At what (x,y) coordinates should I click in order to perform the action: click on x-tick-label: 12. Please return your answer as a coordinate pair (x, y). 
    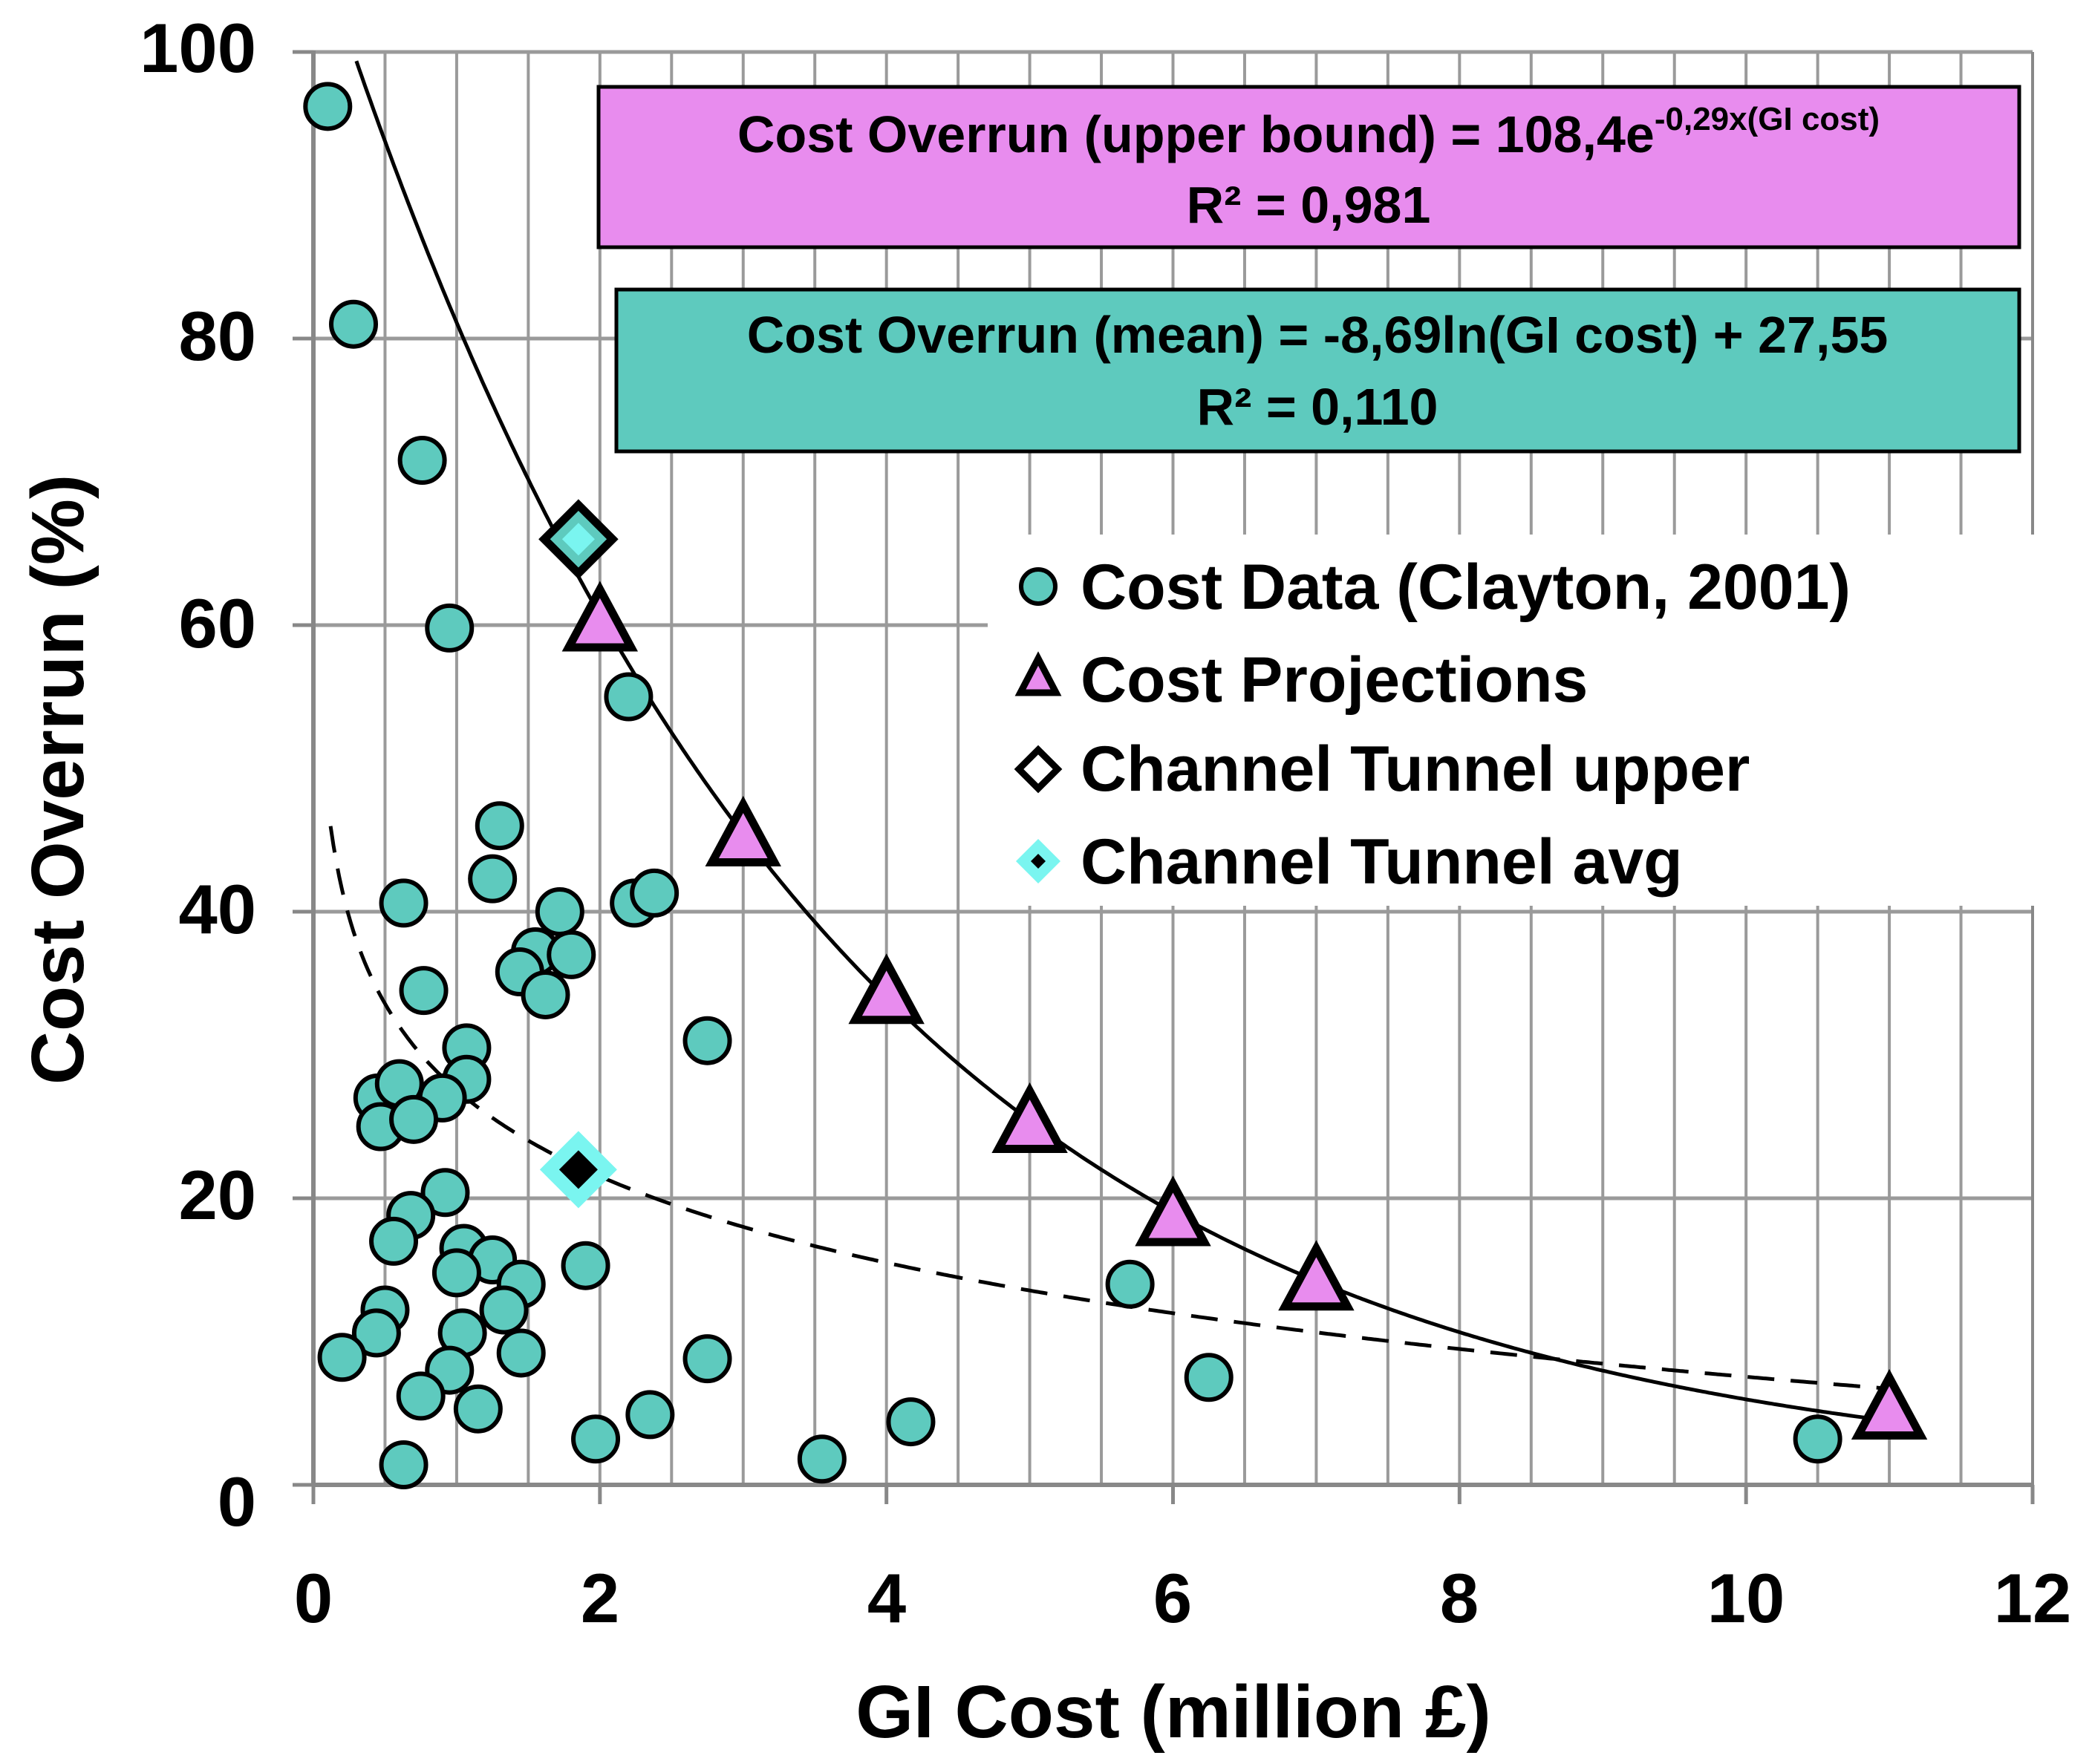
    Looking at the image, I should click on (2033, 1598).